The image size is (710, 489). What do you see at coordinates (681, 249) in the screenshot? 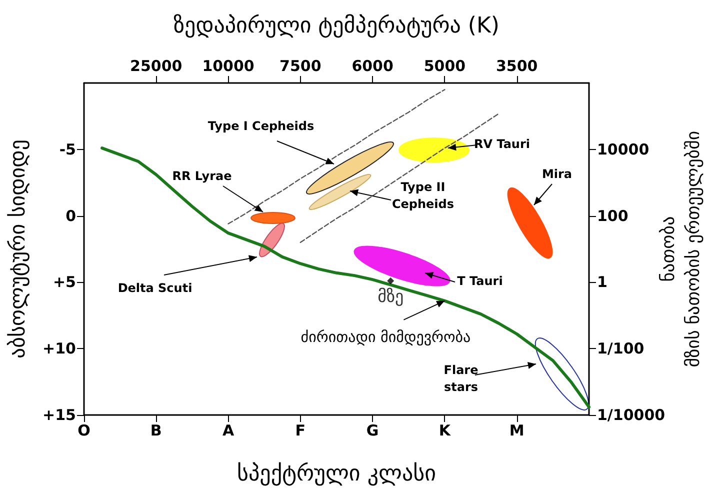
I see `y2-axis-title: ნათობა მზის ნათობის ერთეულებში` at bounding box center [681, 249].